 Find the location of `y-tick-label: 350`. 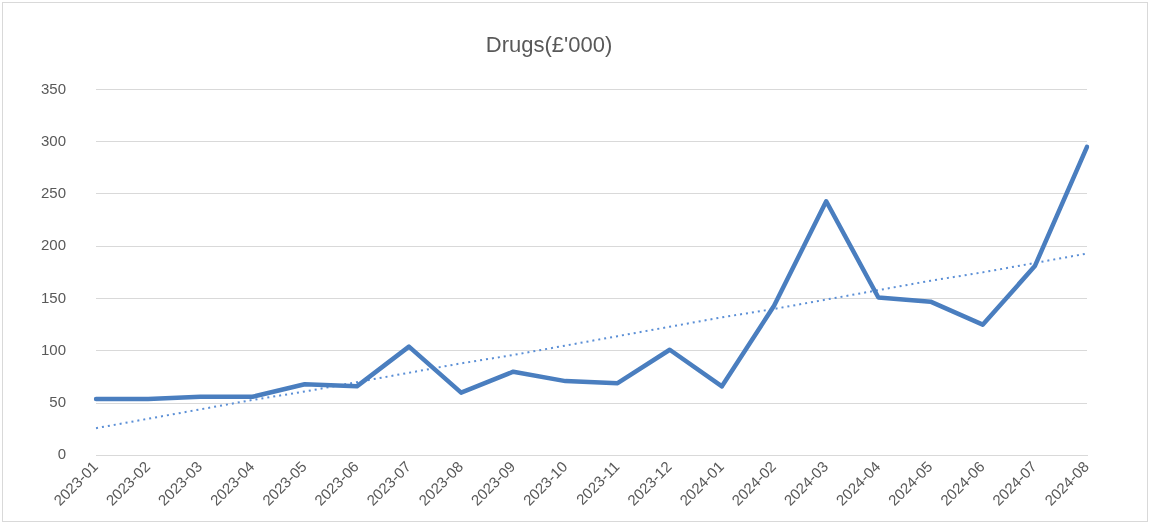

y-tick-label: 350 is located at coordinates (54, 88).